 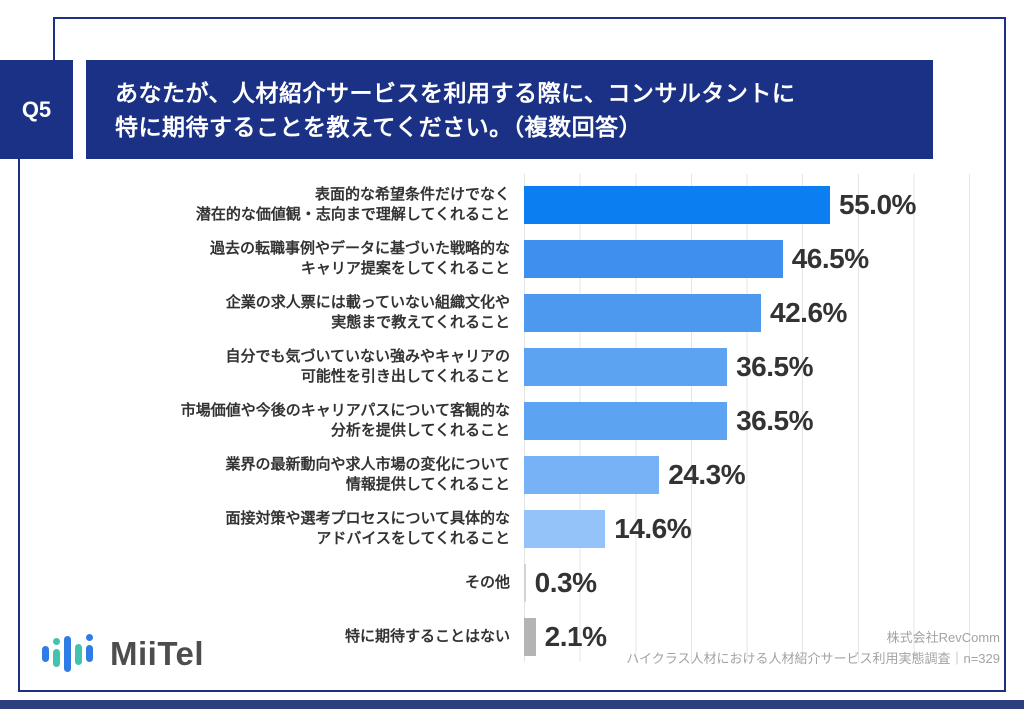 What do you see at coordinates (520, 259) in the screenshot?
I see `bar-row: 過去の転職事例やデータに基づいた戦略的な キャリア提案をしてくれること 46.5%` at bounding box center [520, 259].